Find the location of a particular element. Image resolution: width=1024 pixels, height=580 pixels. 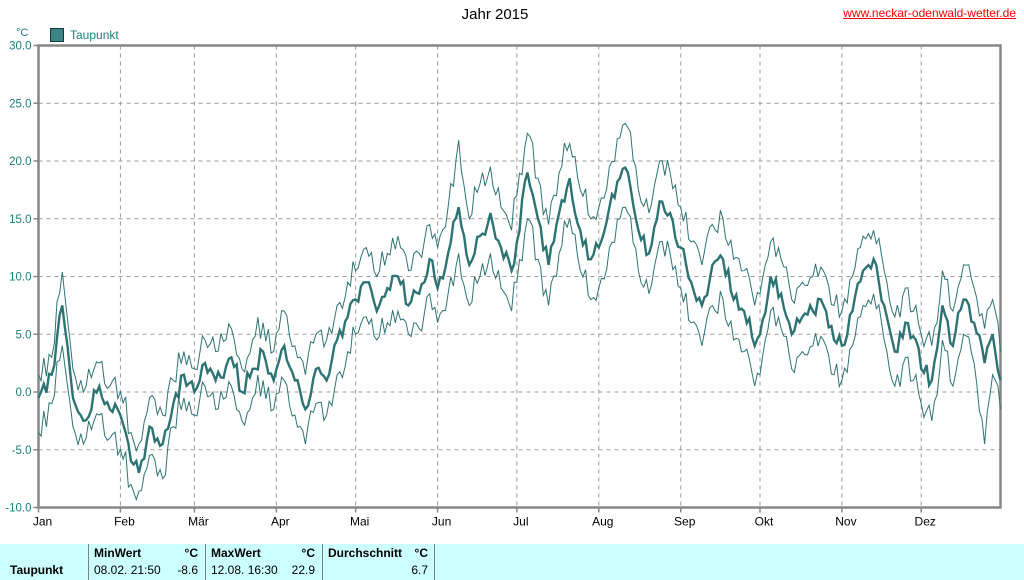

legend-label: Taupunkt is located at coordinates (94, 35).